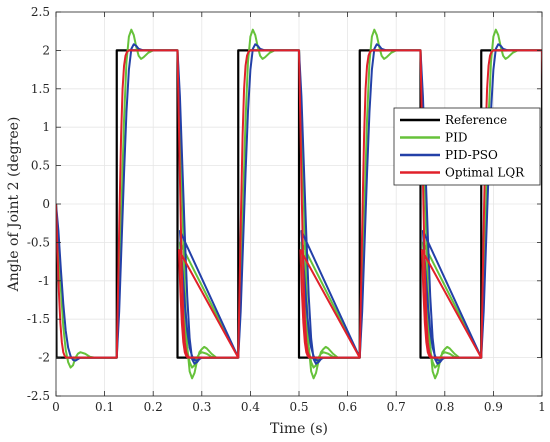 The height and width of the screenshot is (442, 550). Describe the element at coordinates (250, 407) in the screenshot. I see `x-tick-label: 0.4` at that location.